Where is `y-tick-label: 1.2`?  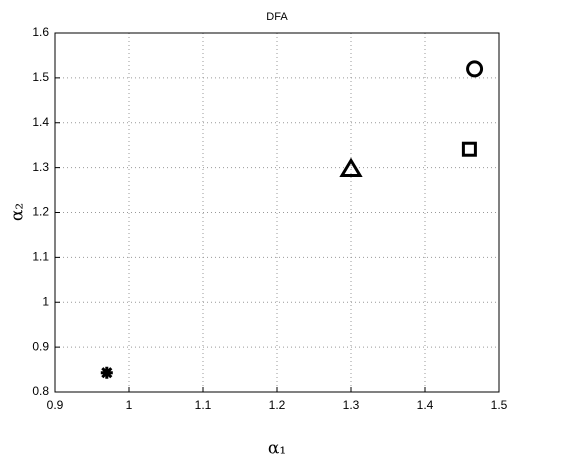 y-tick-label: 1.2 is located at coordinates (40, 212).